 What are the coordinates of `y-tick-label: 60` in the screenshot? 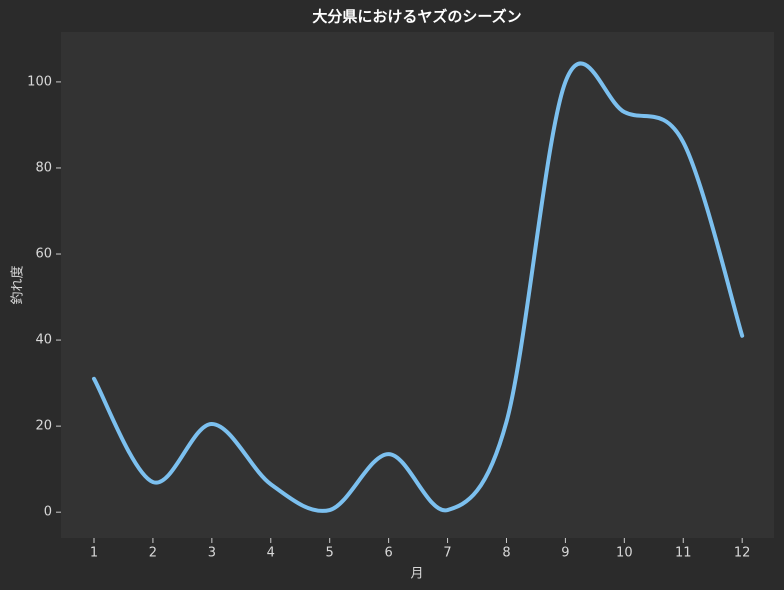 It's located at (43, 254).